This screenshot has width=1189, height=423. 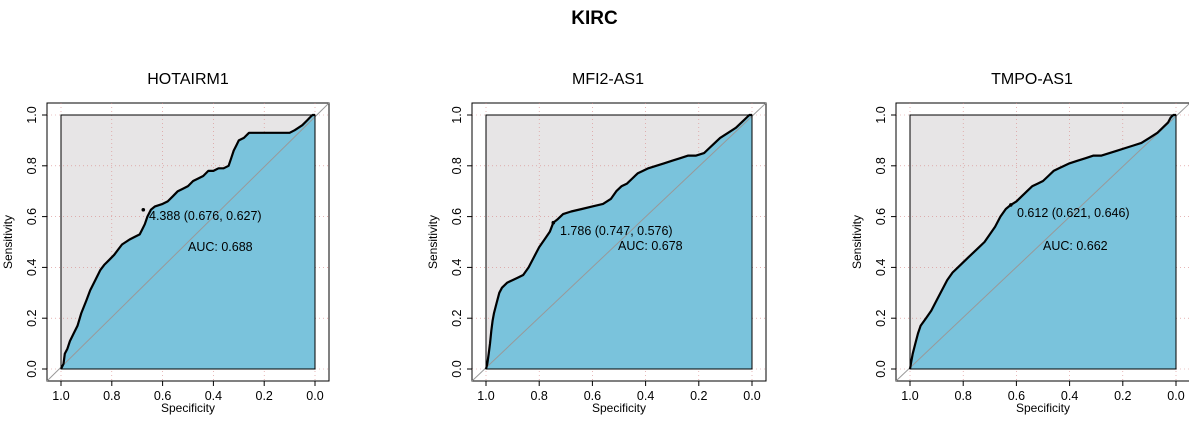 What do you see at coordinates (1032, 79) in the screenshot?
I see `panel-title: TMPO-AS1` at bounding box center [1032, 79].